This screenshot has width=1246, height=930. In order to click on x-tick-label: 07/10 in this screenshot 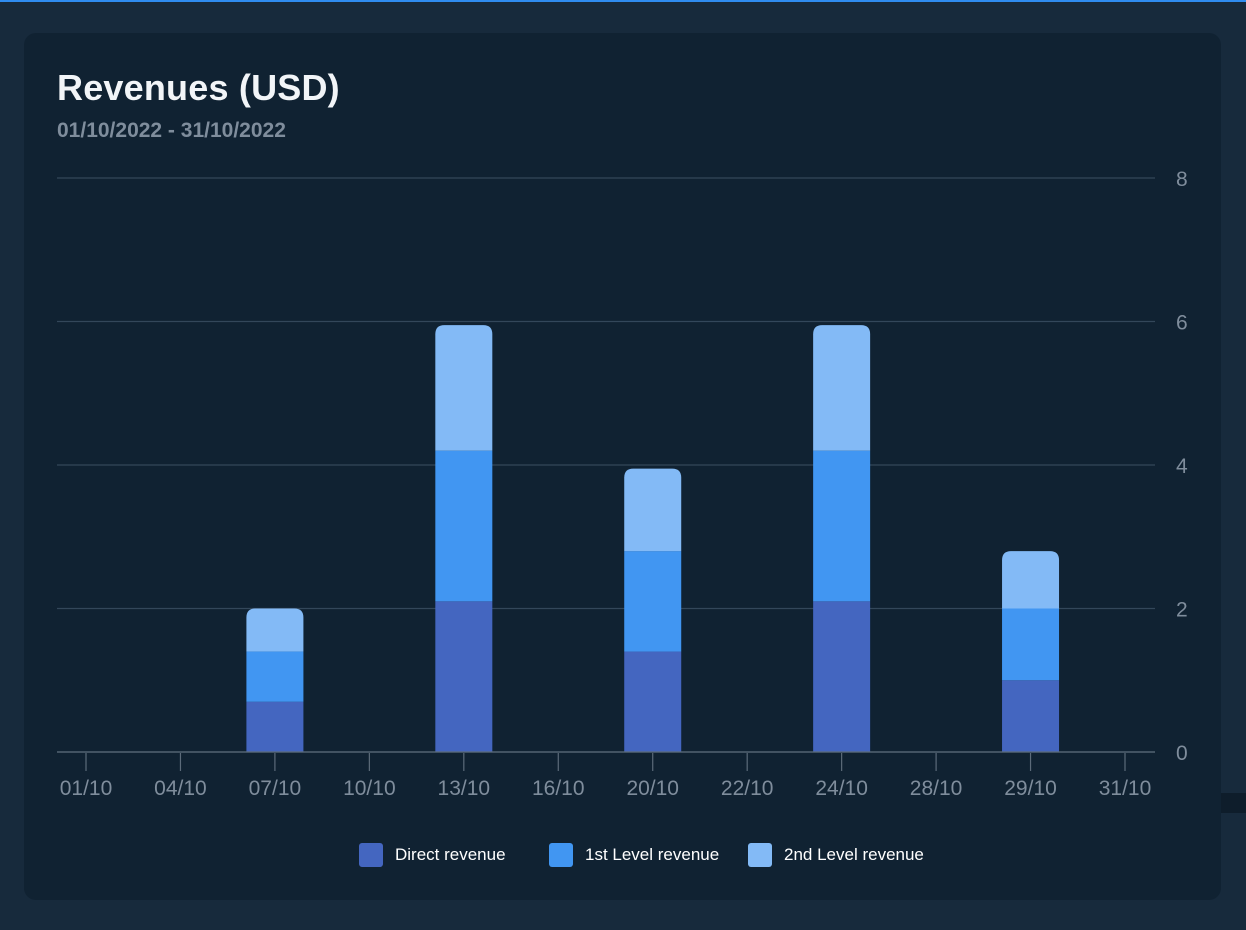, I will do `click(275, 788)`.